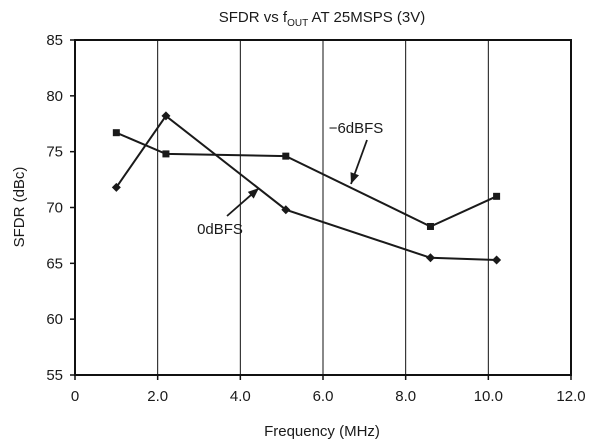 This screenshot has height=445, width=591. Describe the element at coordinates (322, 431) in the screenshot. I see `x-axis-label: Frequency (MHz)` at that location.